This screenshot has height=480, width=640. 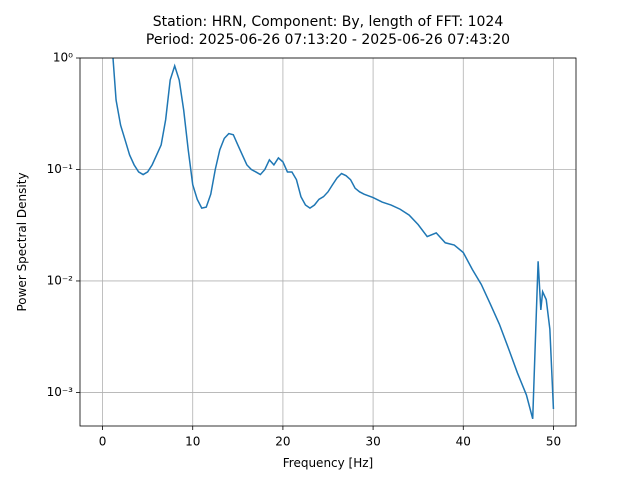 I want to click on y-tick-label: 10⁻², so click(x=60, y=280).